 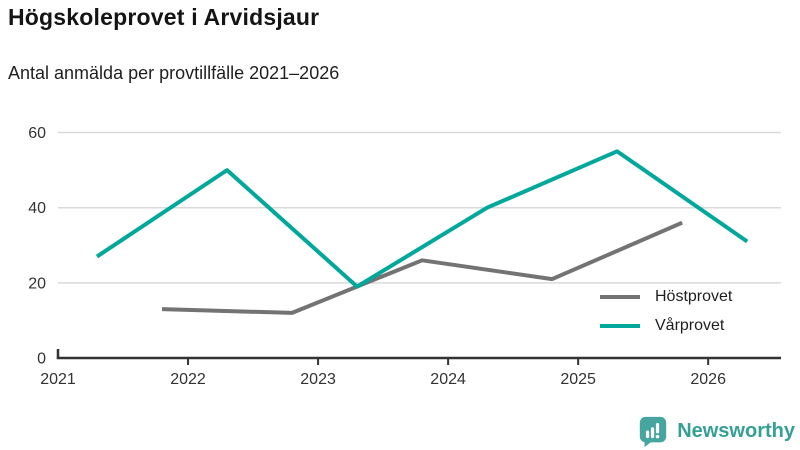 What do you see at coordinates (188, 379) in the screenshot?
I see `x-tick-label: 2022` at bounding box center [188, 379].